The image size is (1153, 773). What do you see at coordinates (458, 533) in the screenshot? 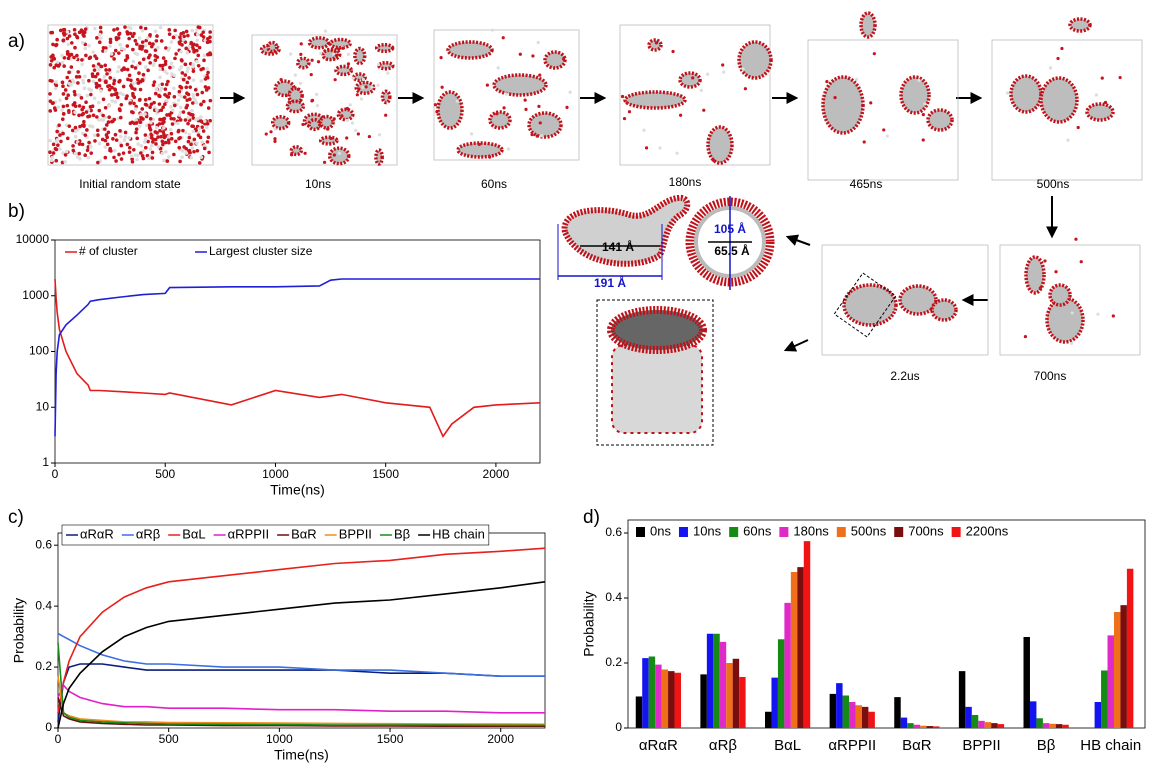
I see `legend-label: HB chain` at bounding box center [458, 533].